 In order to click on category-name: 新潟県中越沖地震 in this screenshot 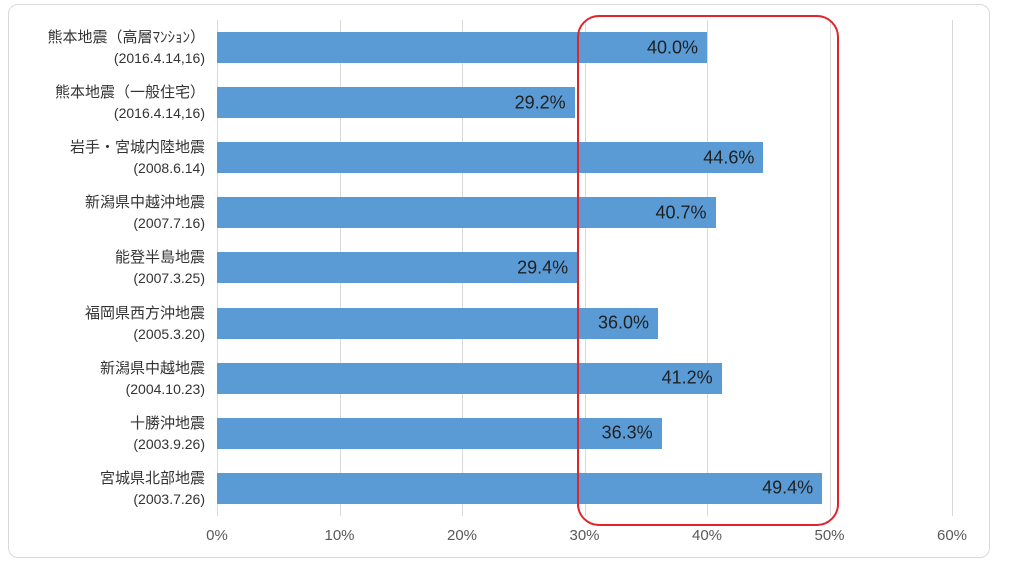, I will do `click(144, 203)`.